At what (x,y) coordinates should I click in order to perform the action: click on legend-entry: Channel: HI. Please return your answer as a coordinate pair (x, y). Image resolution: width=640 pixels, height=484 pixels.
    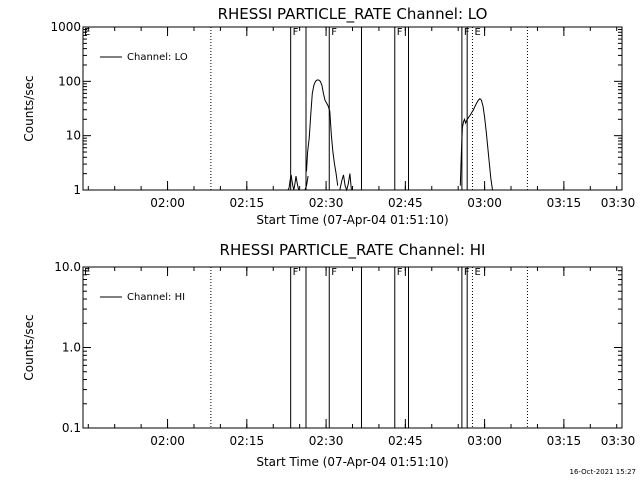
    Looking at the image, I should click on (156, 297).